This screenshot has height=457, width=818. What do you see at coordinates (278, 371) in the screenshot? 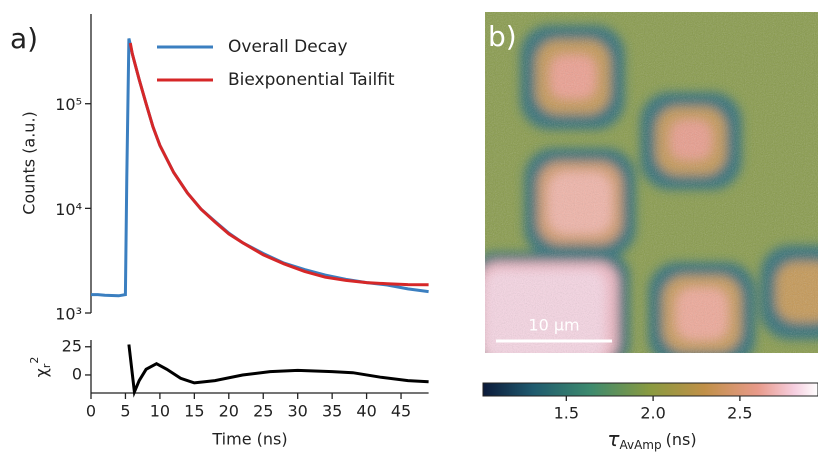
I see `residual-line` at bounding box center [278, 371].